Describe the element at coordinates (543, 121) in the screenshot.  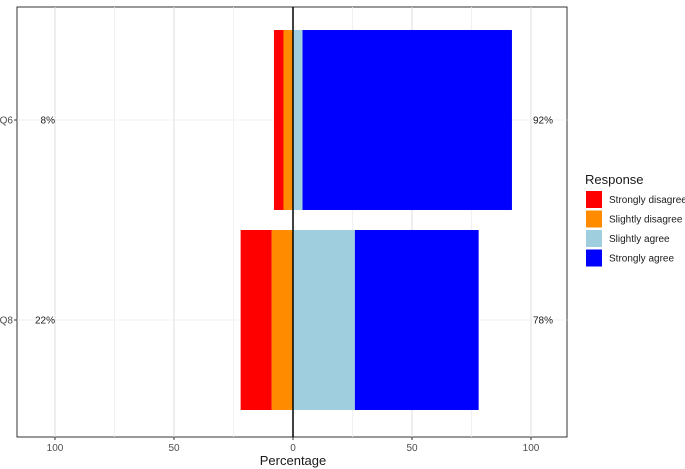
I see `right-percent-label: 92%` at that location.